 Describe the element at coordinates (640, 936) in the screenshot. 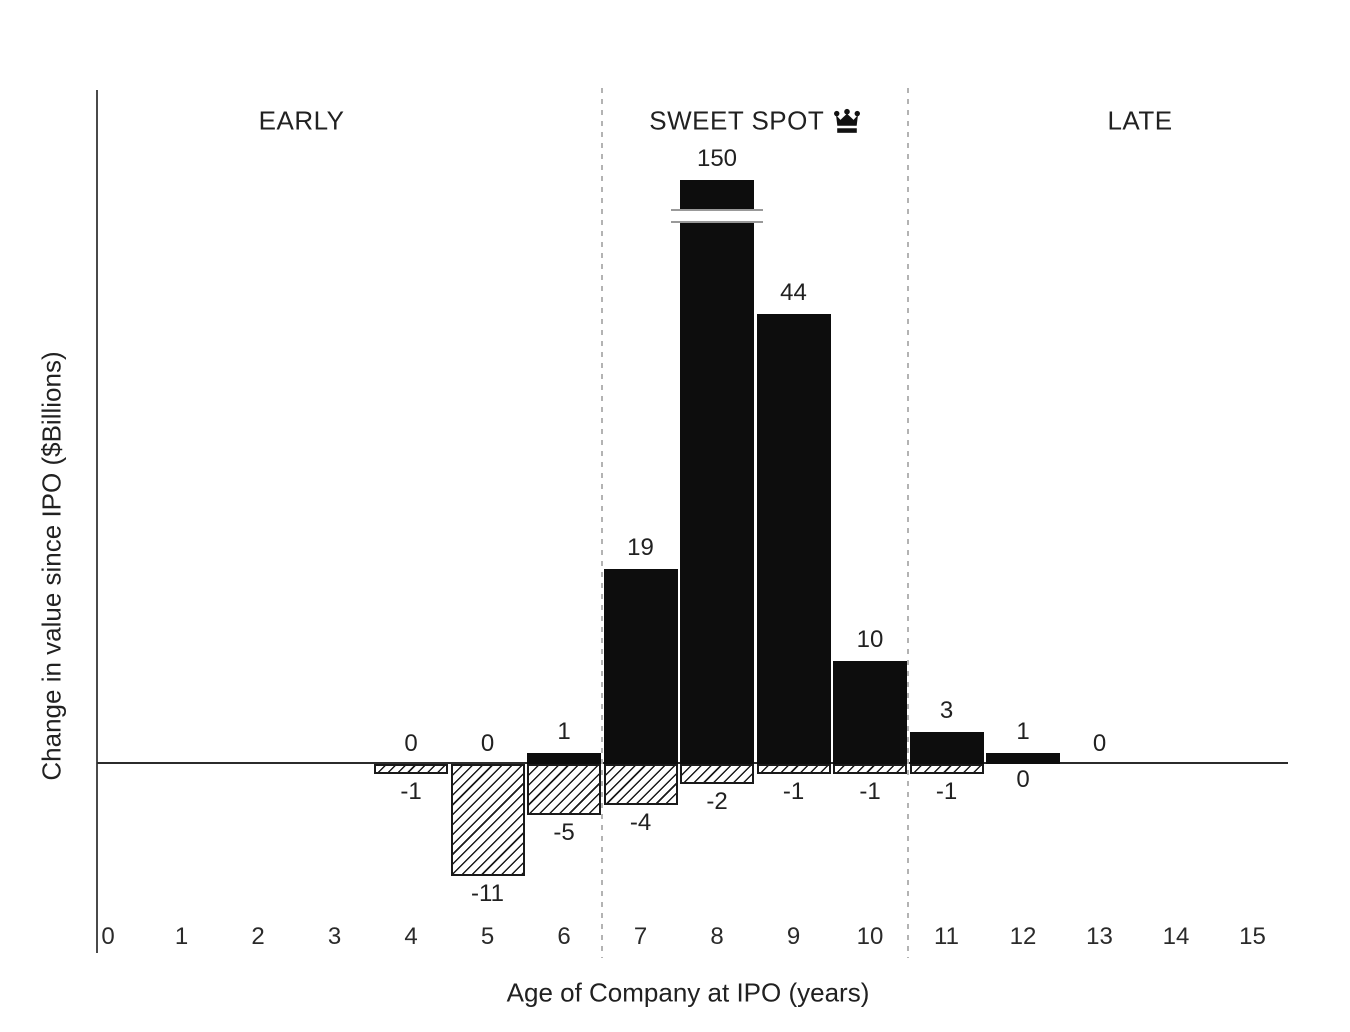

I see `x-tick-label-7: 7` at that location.